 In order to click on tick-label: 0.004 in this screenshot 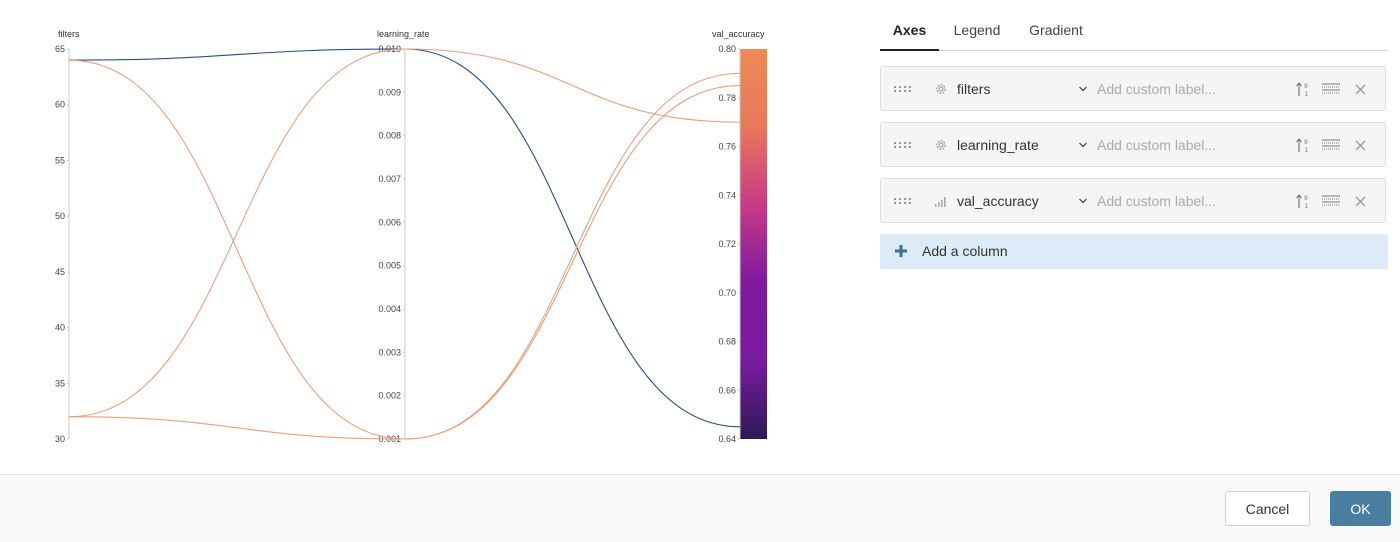, I will do `click(389, 309)`.